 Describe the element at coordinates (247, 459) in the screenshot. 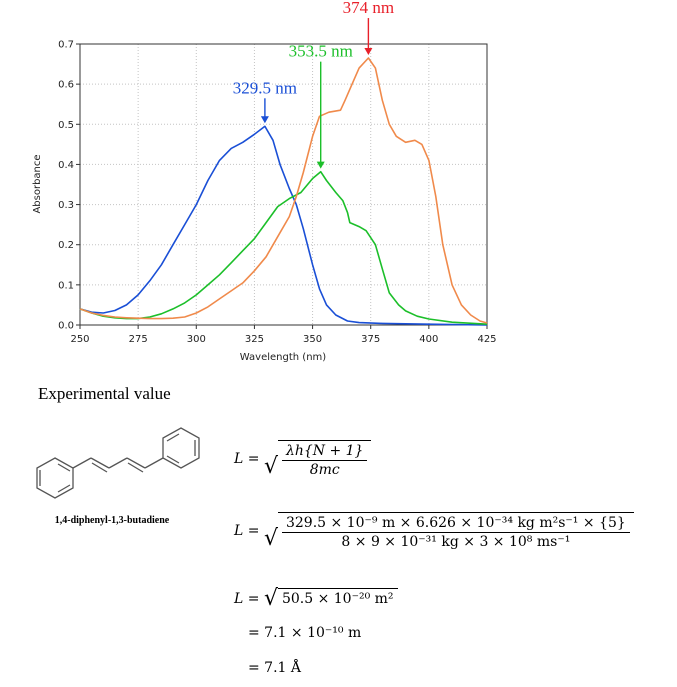

I see `eq1-lhs: L =` at that location.